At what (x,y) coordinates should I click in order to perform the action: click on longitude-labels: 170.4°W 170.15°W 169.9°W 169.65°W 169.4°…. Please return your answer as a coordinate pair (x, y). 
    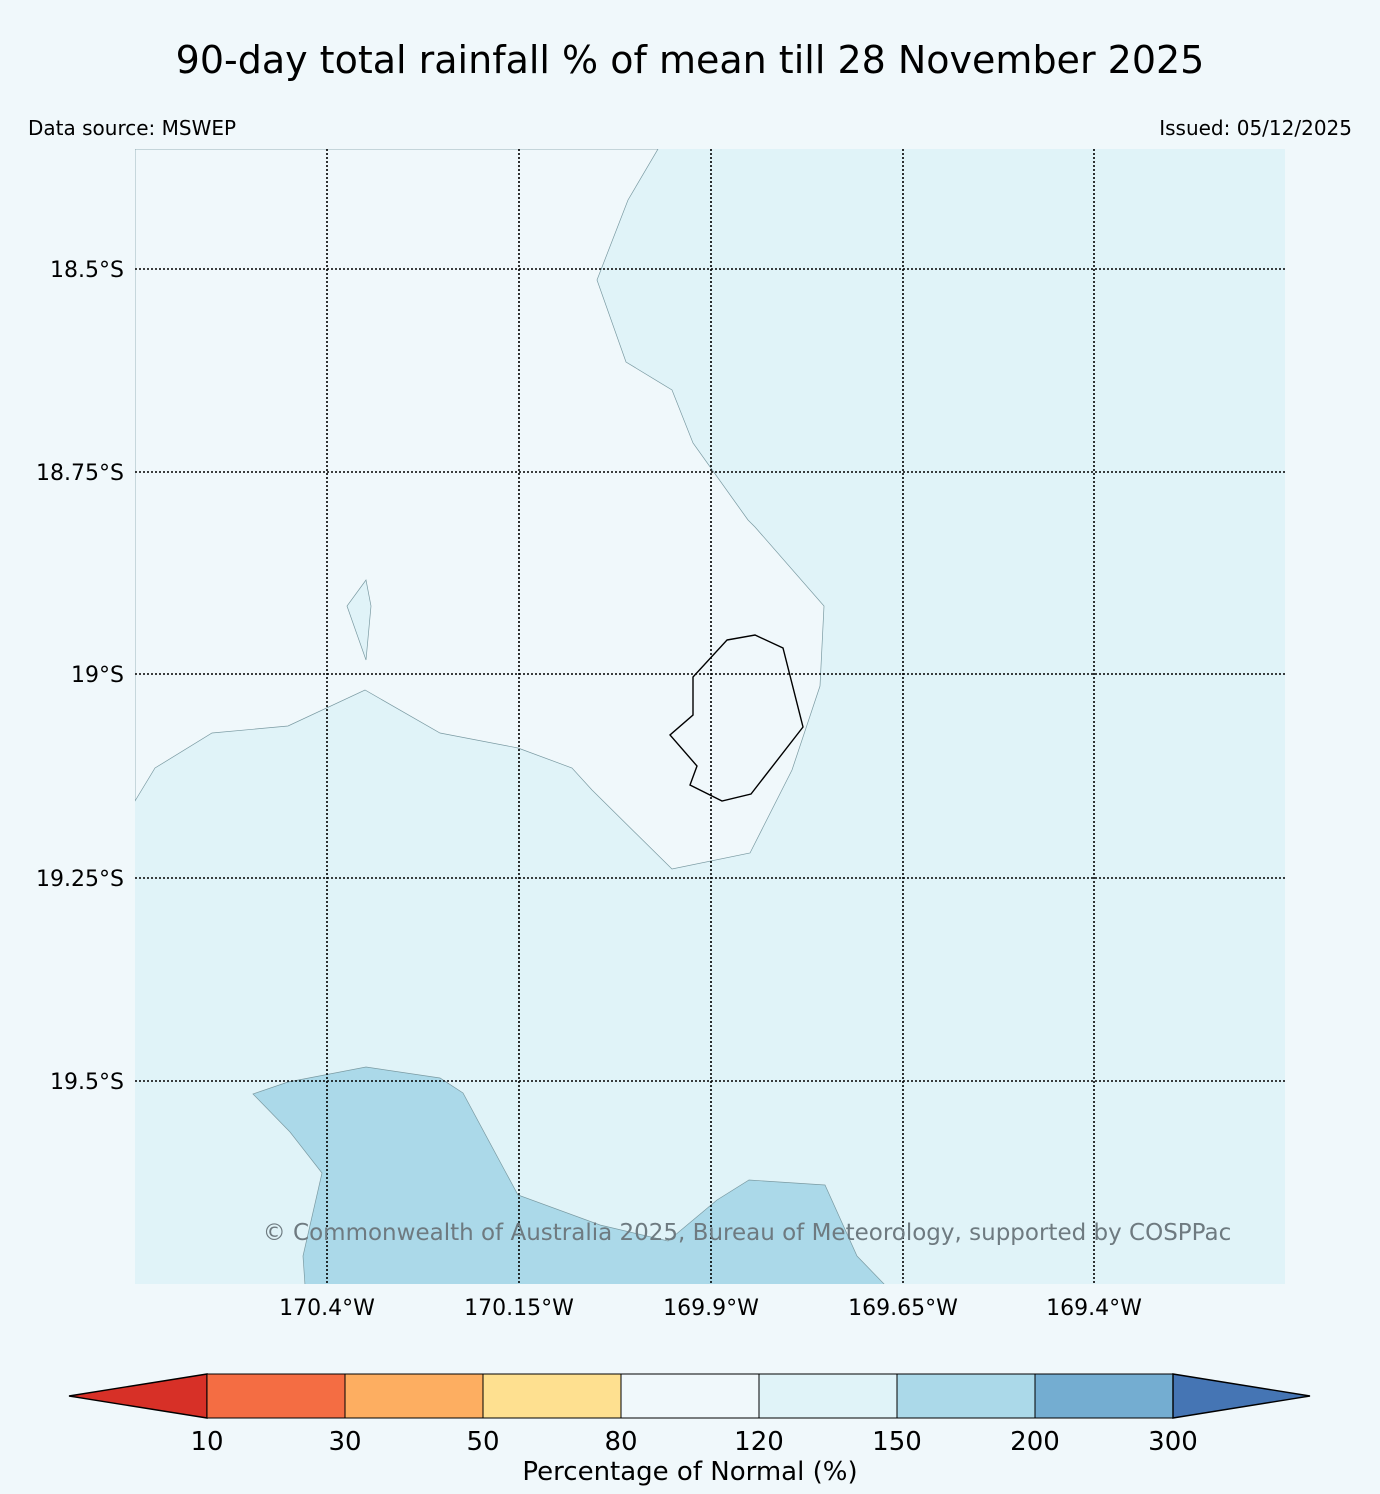
    Looking at the image, I should click on (710, 1308).